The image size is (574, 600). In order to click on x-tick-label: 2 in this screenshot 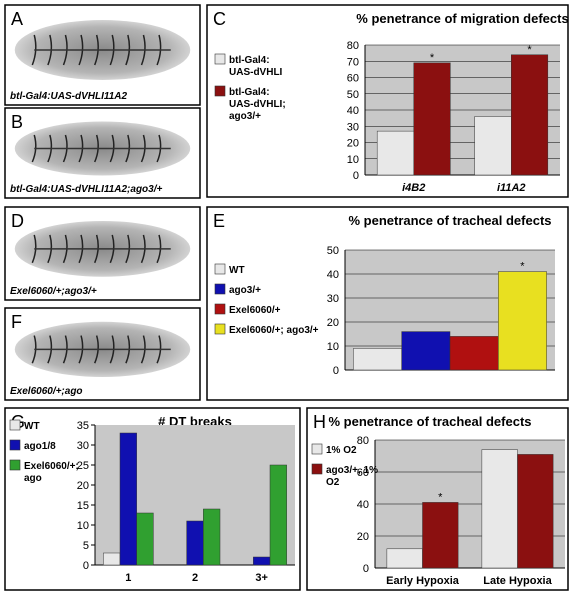, I will do `click(195, 578)`.